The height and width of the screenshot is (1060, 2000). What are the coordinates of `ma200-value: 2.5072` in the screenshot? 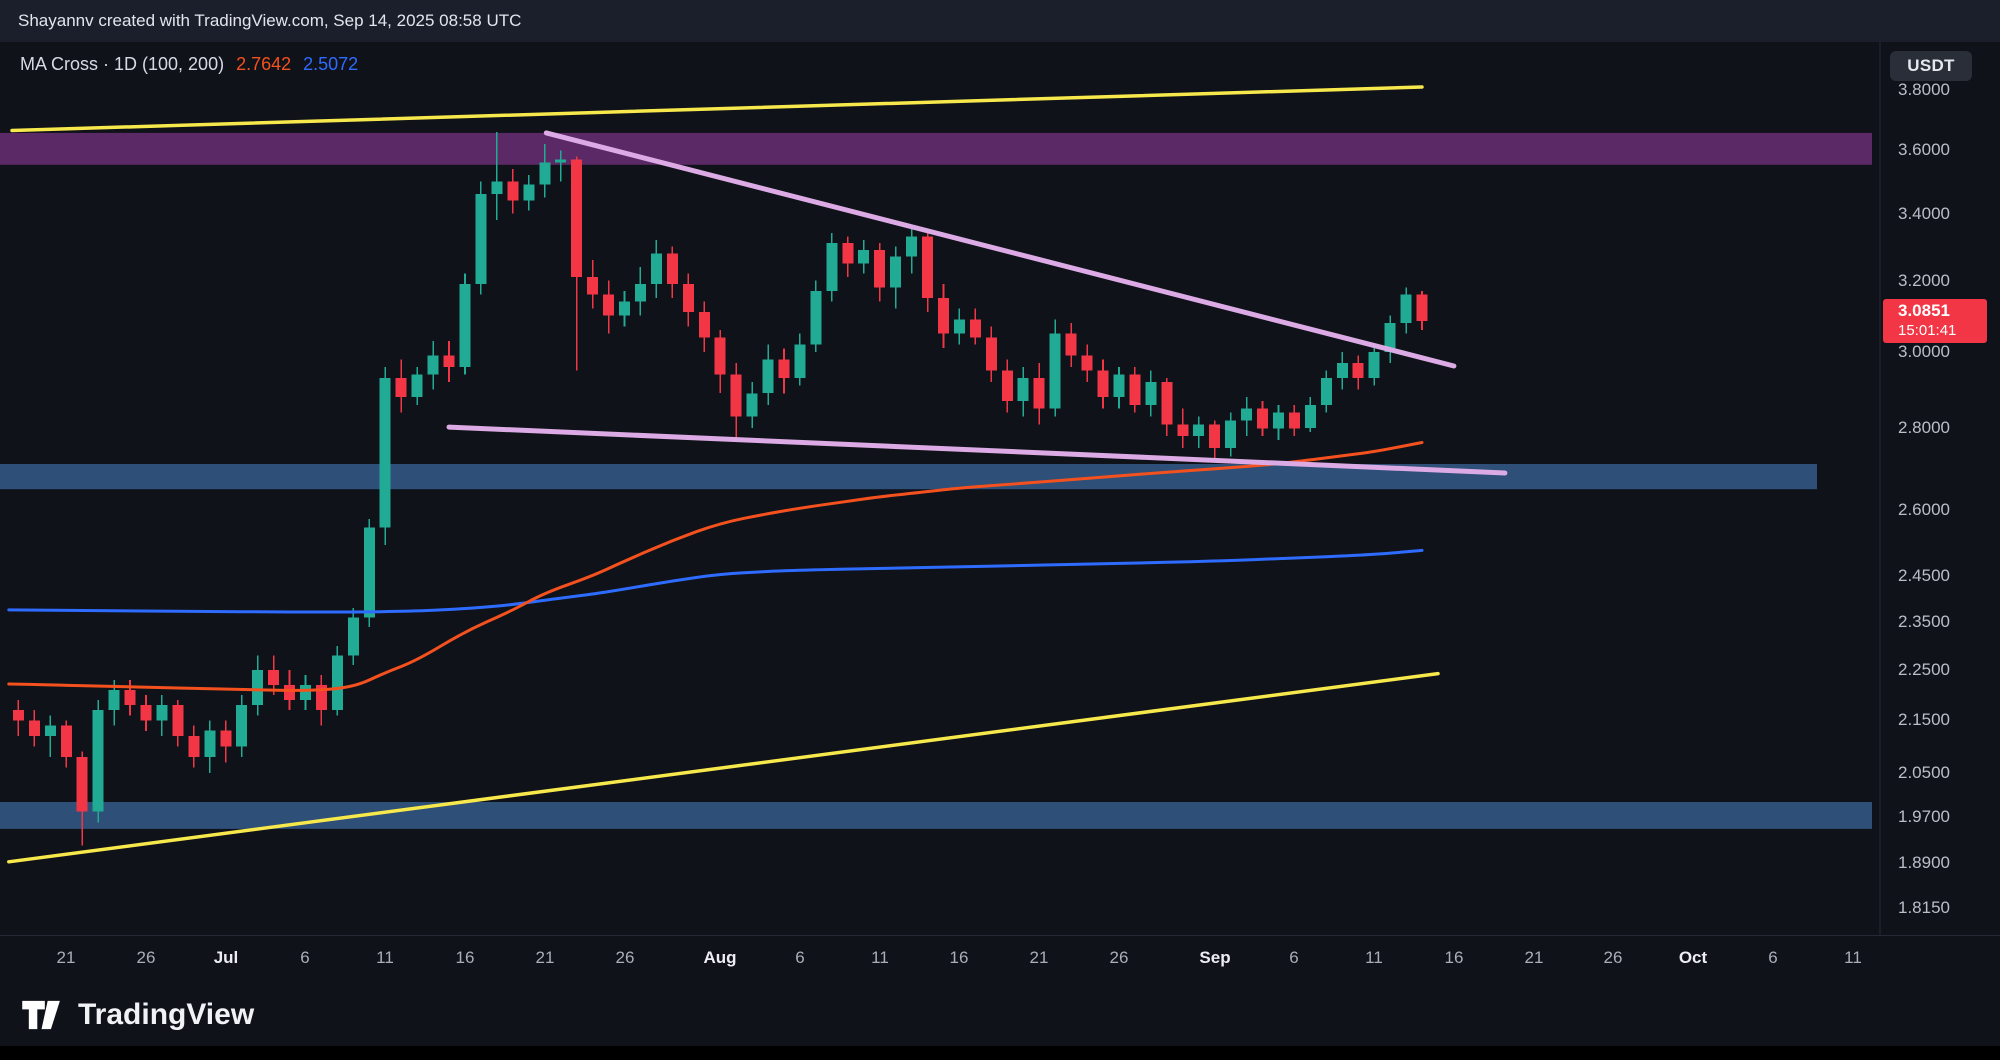 It's located at (331, 64).